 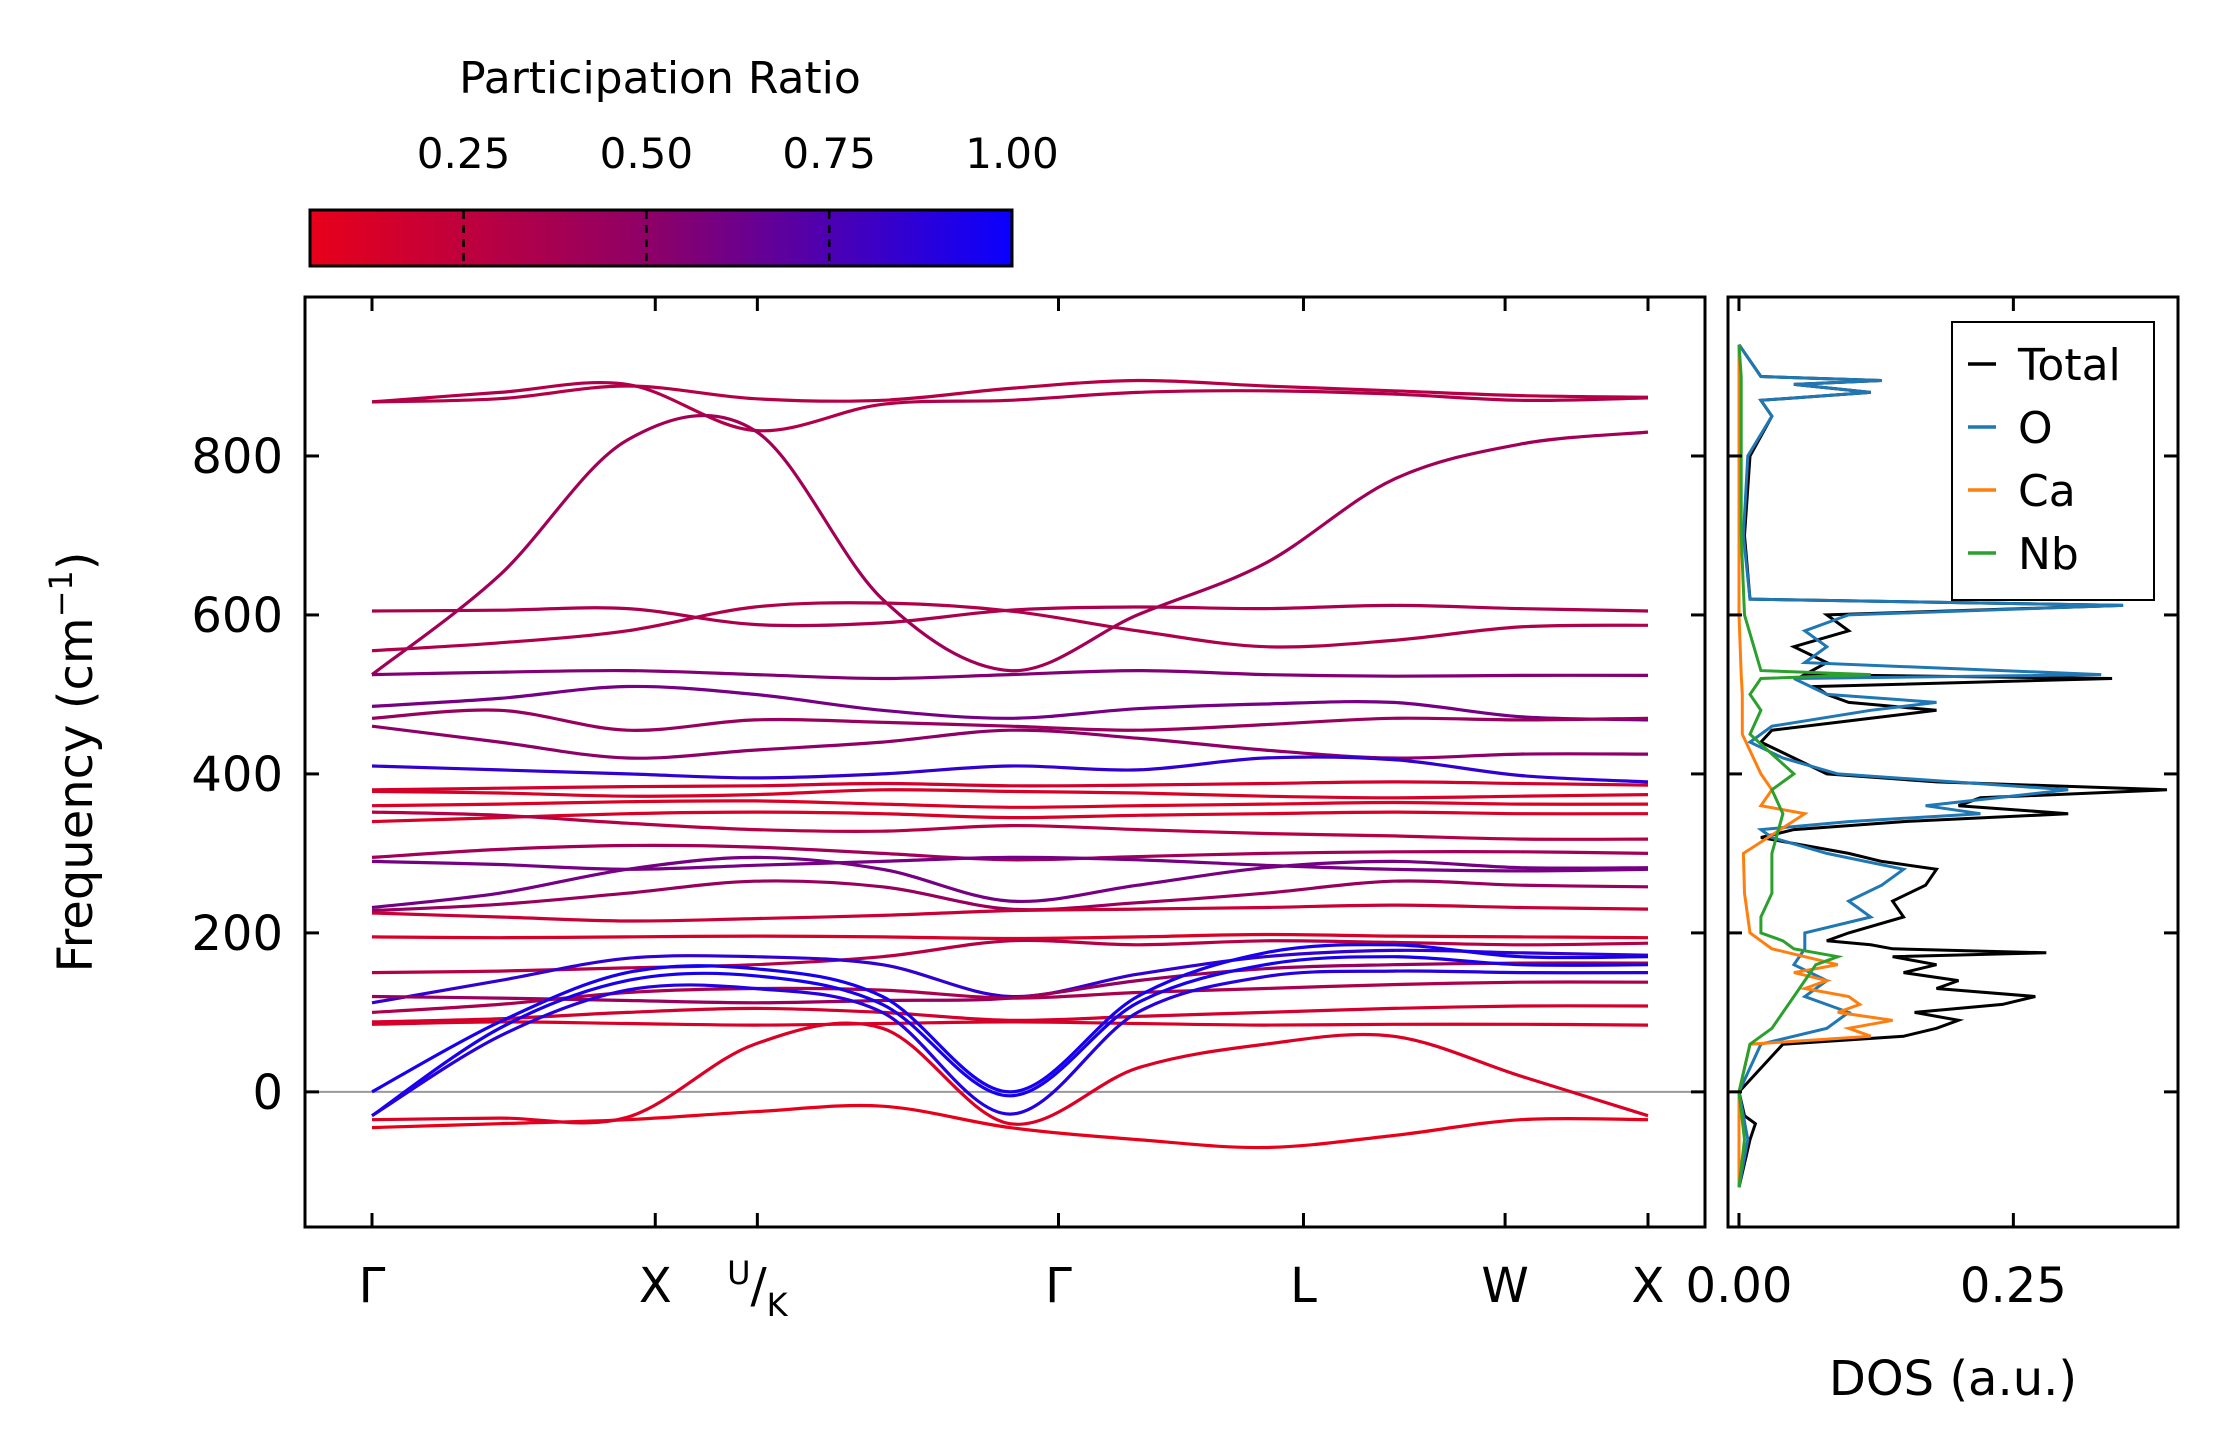 I want to click on colorbar-title: Participation Ratio, so click(x=660, y=78).